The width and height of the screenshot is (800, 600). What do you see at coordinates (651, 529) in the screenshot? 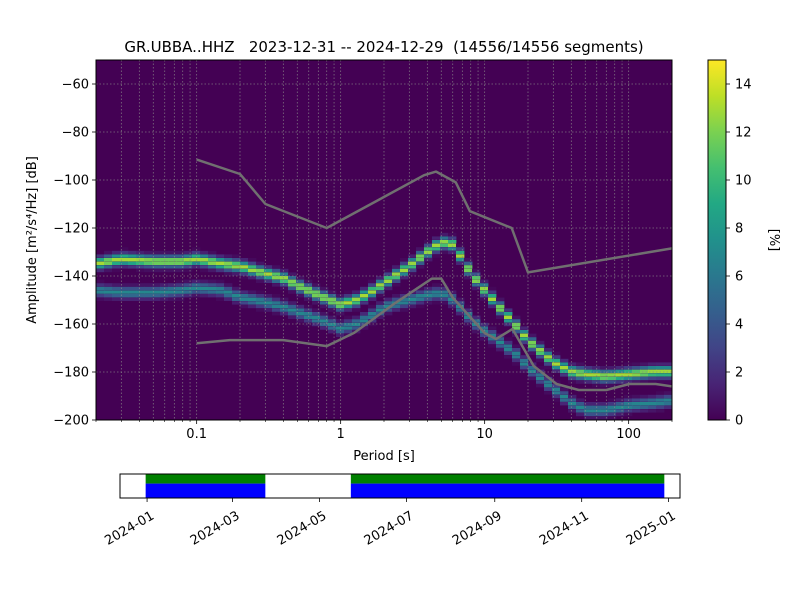
I see `timeline-tick-label: 2025-01` at bounding box center [651, 529].